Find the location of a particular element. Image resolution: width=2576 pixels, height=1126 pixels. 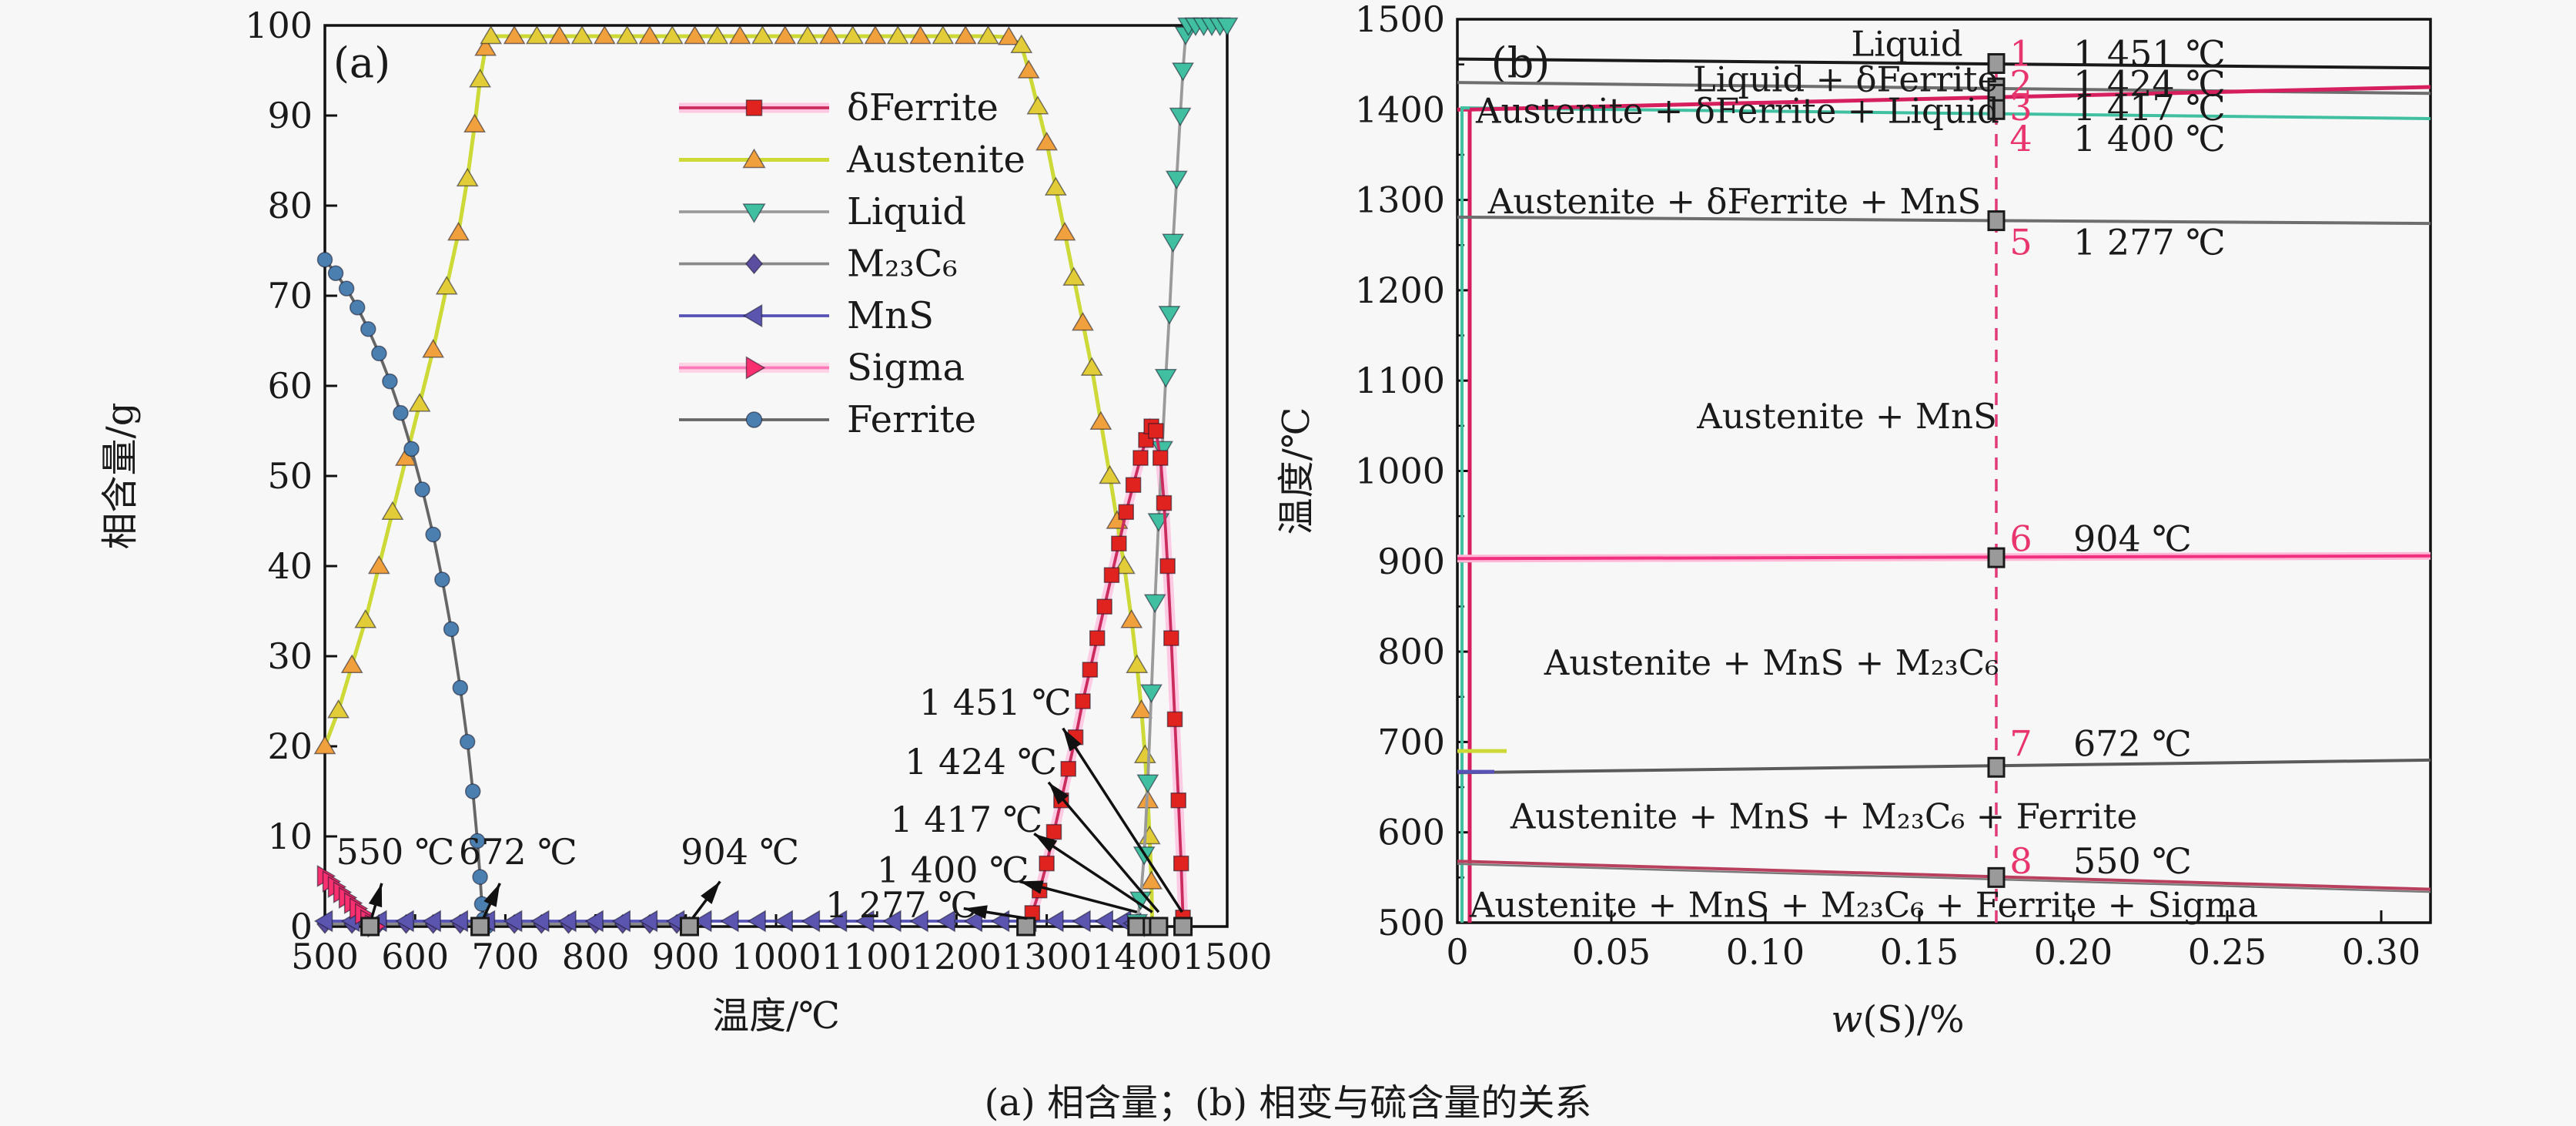

boundary-dferrite-appear is located at coordinates (1944, 221).